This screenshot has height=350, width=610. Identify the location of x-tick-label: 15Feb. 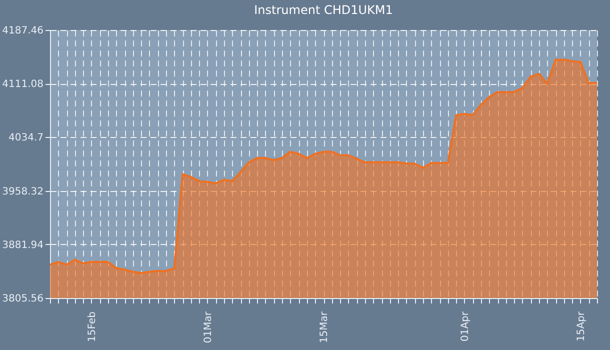
(92, 327).